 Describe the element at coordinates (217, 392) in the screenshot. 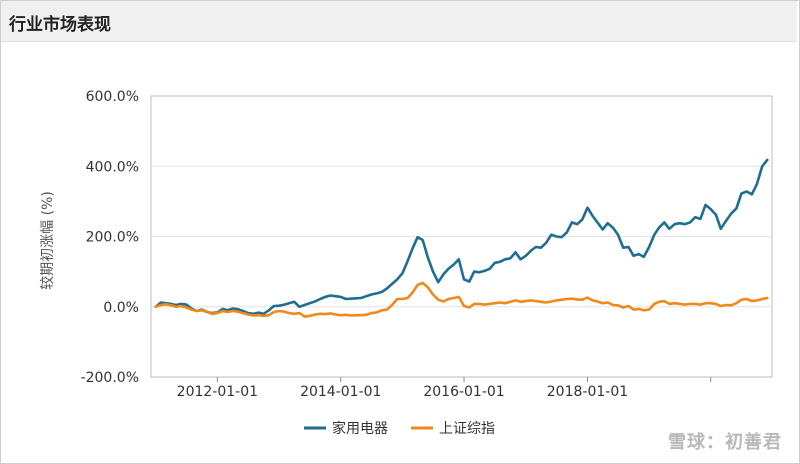

I see `x-tick-label: 2012-01-01` at that location.